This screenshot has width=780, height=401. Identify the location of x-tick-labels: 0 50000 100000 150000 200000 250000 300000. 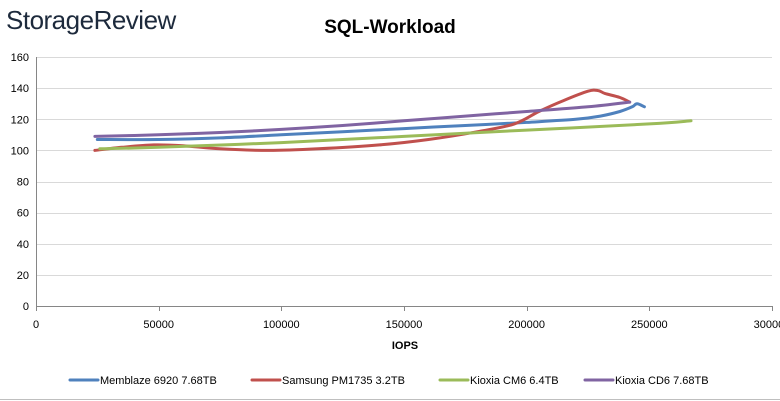
(406, 325).